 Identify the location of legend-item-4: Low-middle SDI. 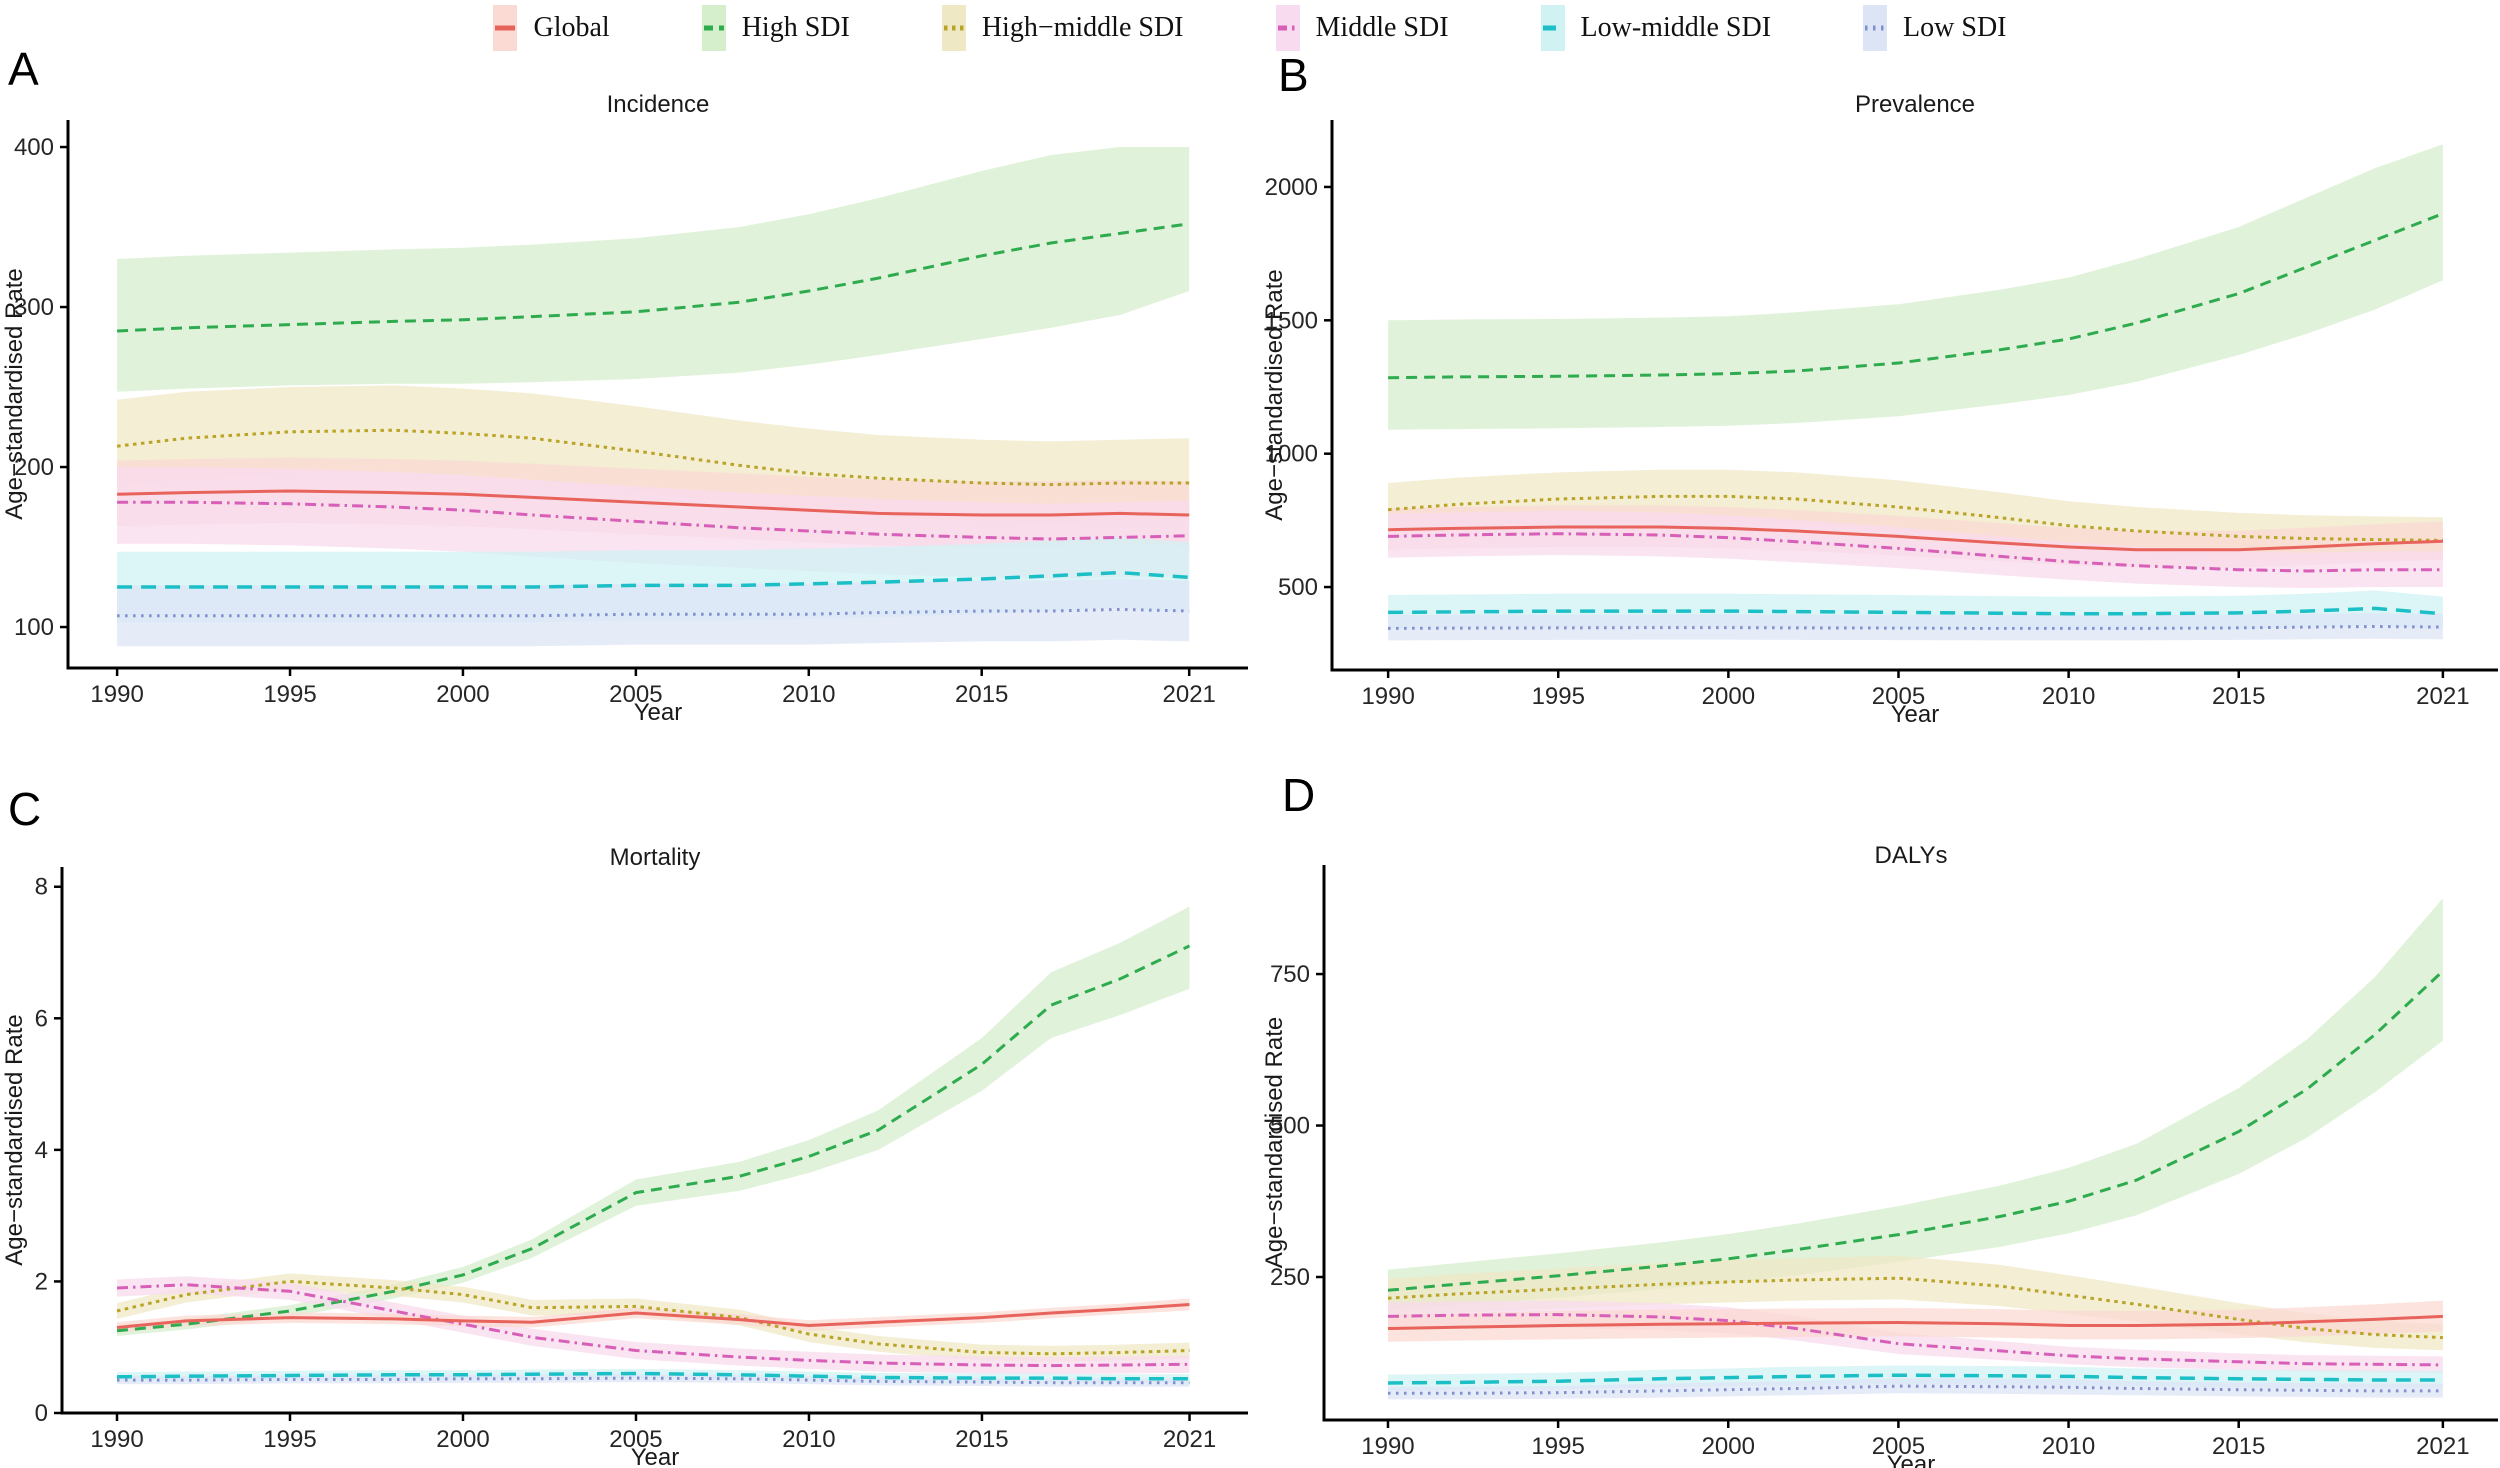
(1656, 28).